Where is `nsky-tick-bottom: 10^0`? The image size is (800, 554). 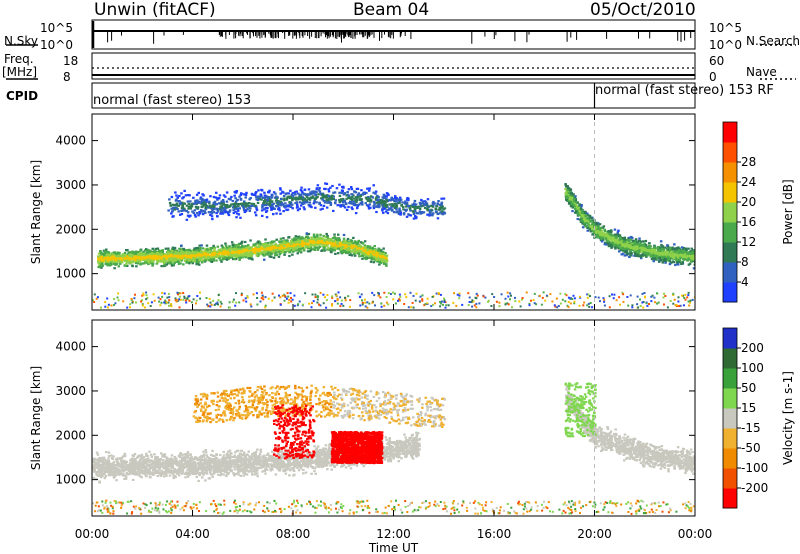
nsky-tick-bottom: 10^0 is located at coordinates (56, 45).